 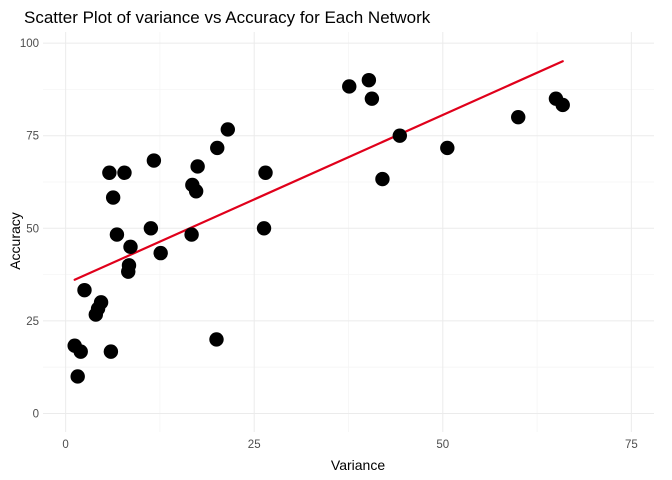 I want to click on x-tick-label: 50, so click(x=442, y=445).